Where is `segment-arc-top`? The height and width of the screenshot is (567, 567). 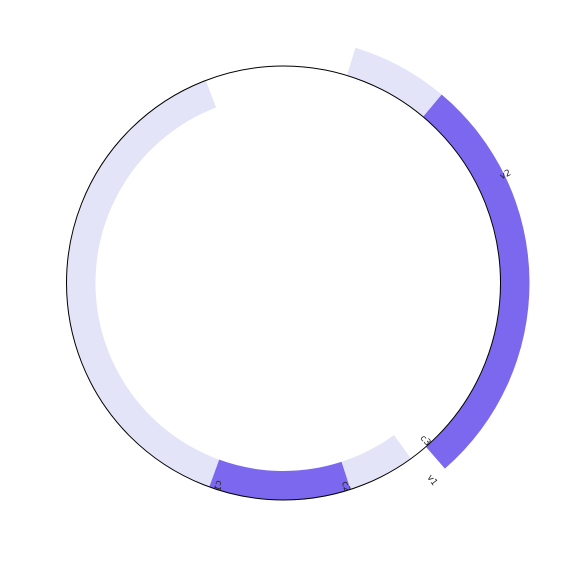
segment-arc-top is located at coordinates (394, 82).